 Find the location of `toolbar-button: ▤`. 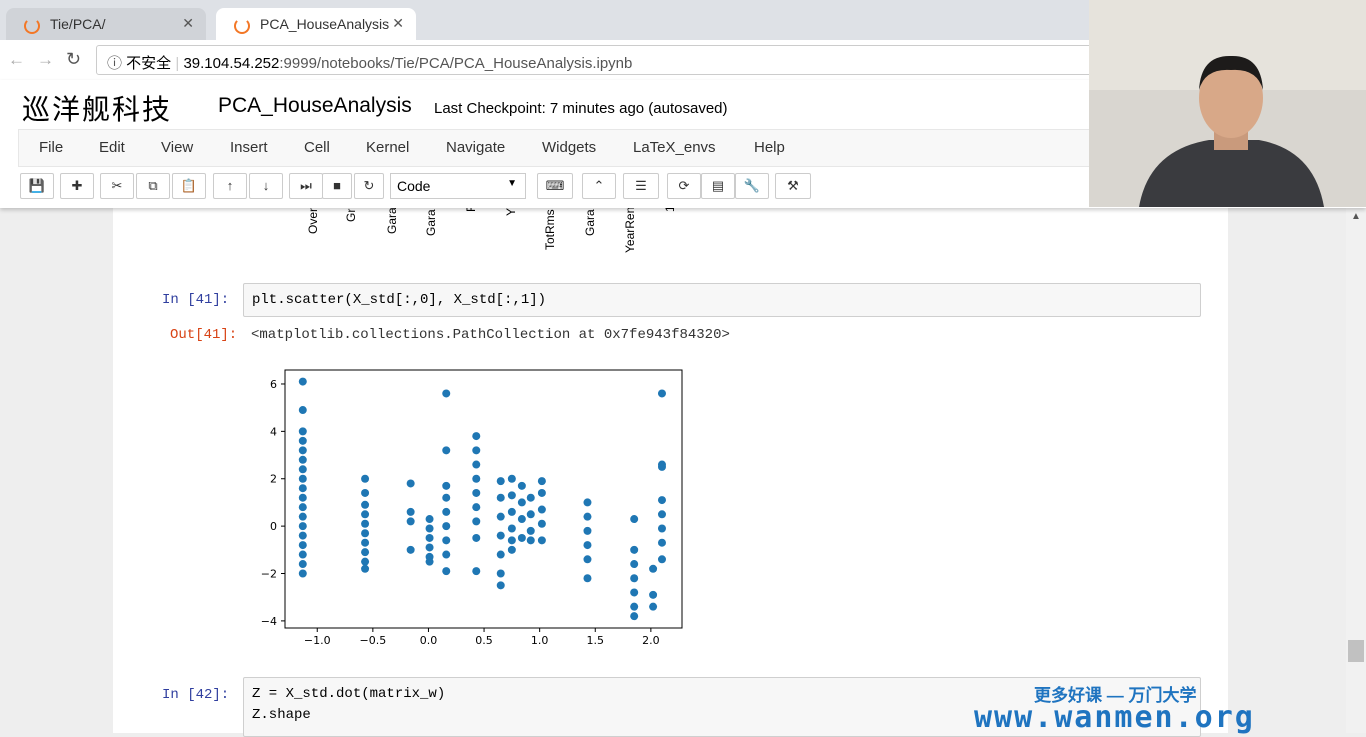

toolbar-button: ▤ is located at coordinates (718, 186).